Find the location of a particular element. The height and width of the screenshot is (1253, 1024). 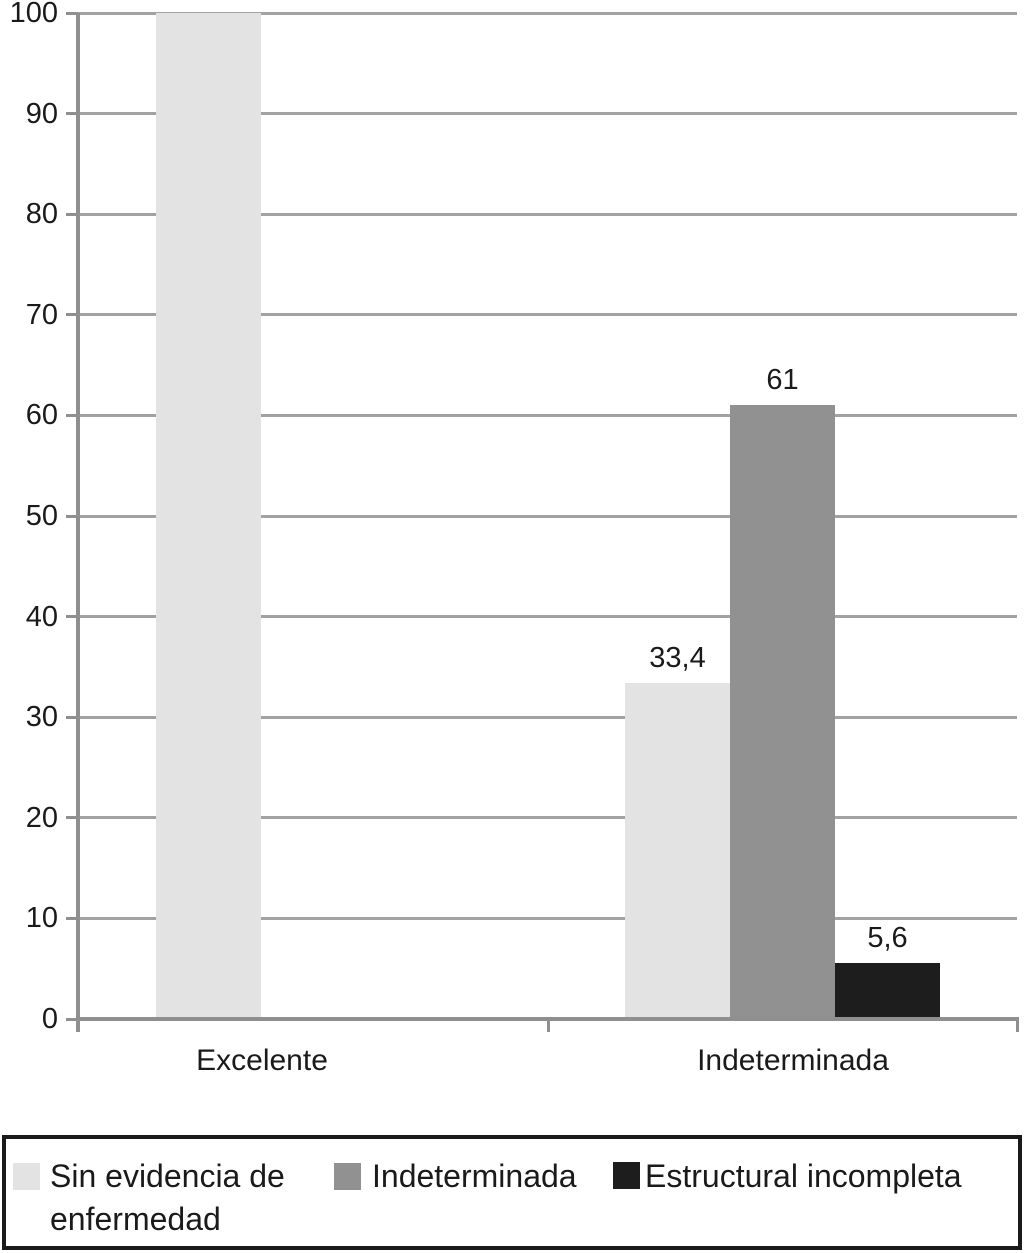

y-tick-label: 100 is located at coordinates (33, 14).